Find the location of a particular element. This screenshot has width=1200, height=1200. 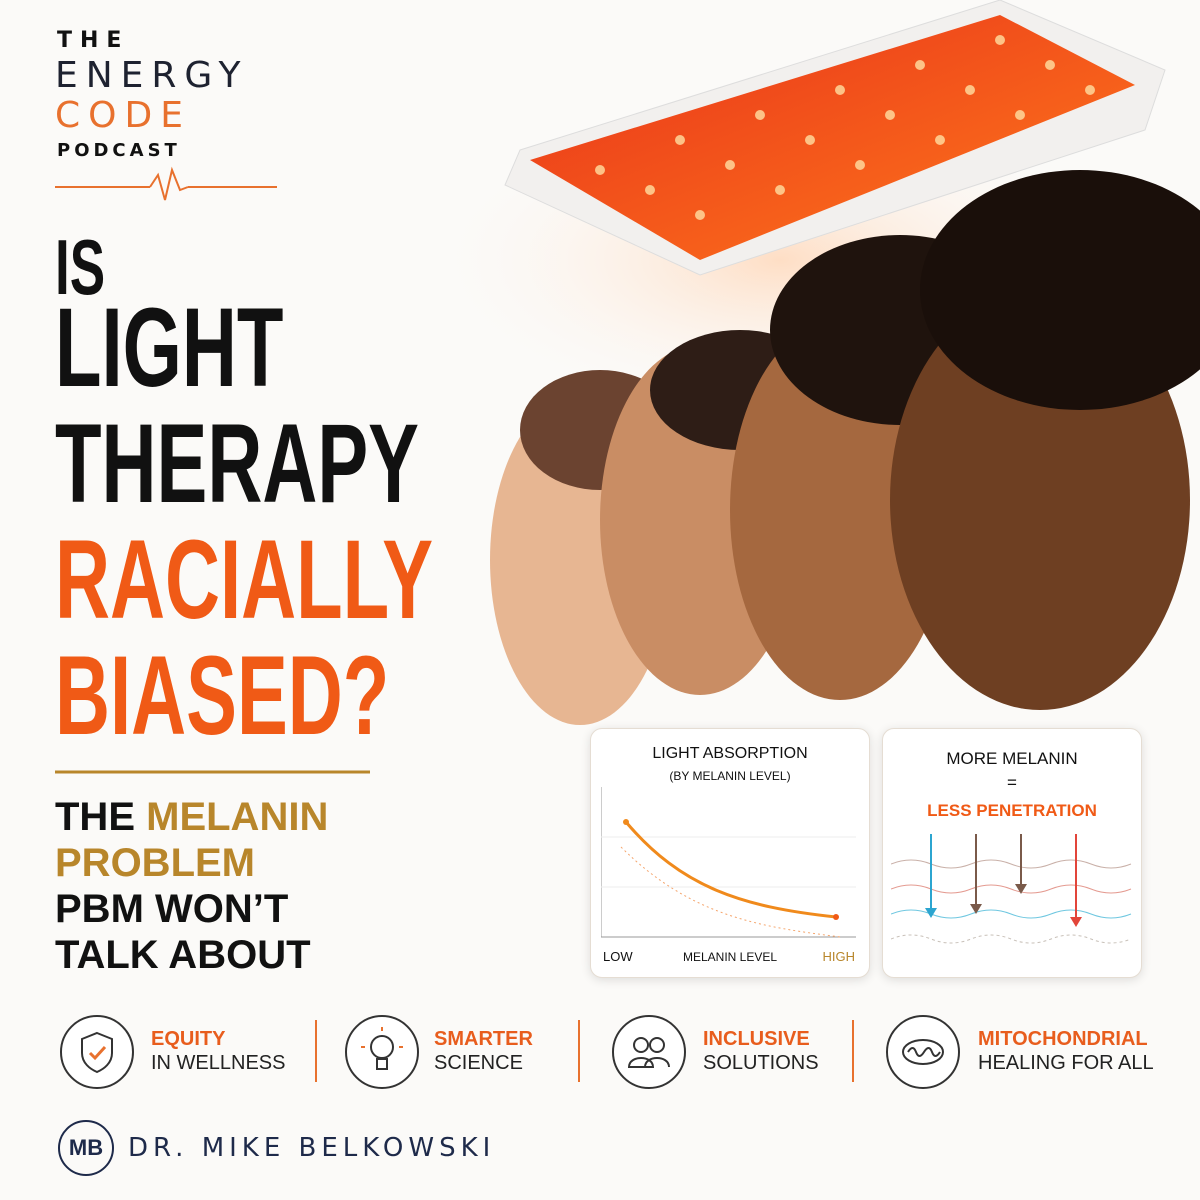

footer-initials: MB is located at coordinates (86, 1148).